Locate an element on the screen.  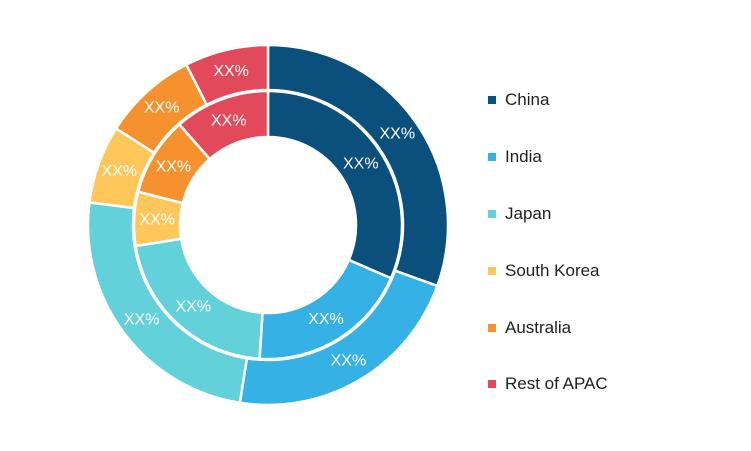
legend-item-south-korea: South Korea is located at coordinates (548, 270).